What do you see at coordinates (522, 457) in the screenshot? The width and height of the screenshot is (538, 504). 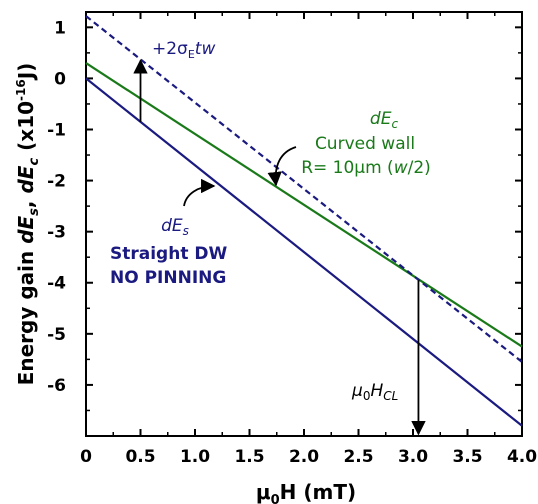 I see `x-tick-label: 4.0` at bounding box center [522, 457].